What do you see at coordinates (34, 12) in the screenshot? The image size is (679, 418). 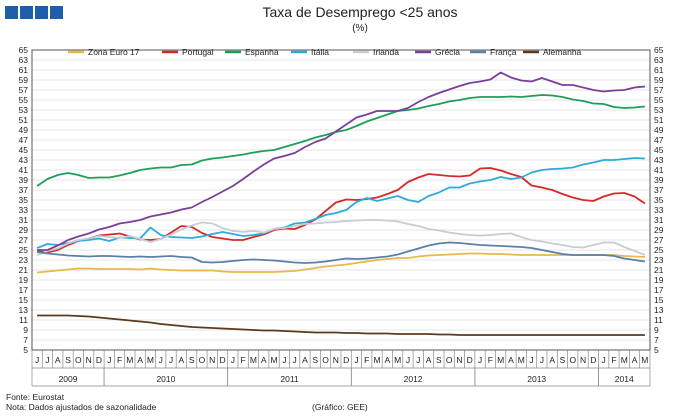 I see `brand-logo` at bounding box center [34, 12].